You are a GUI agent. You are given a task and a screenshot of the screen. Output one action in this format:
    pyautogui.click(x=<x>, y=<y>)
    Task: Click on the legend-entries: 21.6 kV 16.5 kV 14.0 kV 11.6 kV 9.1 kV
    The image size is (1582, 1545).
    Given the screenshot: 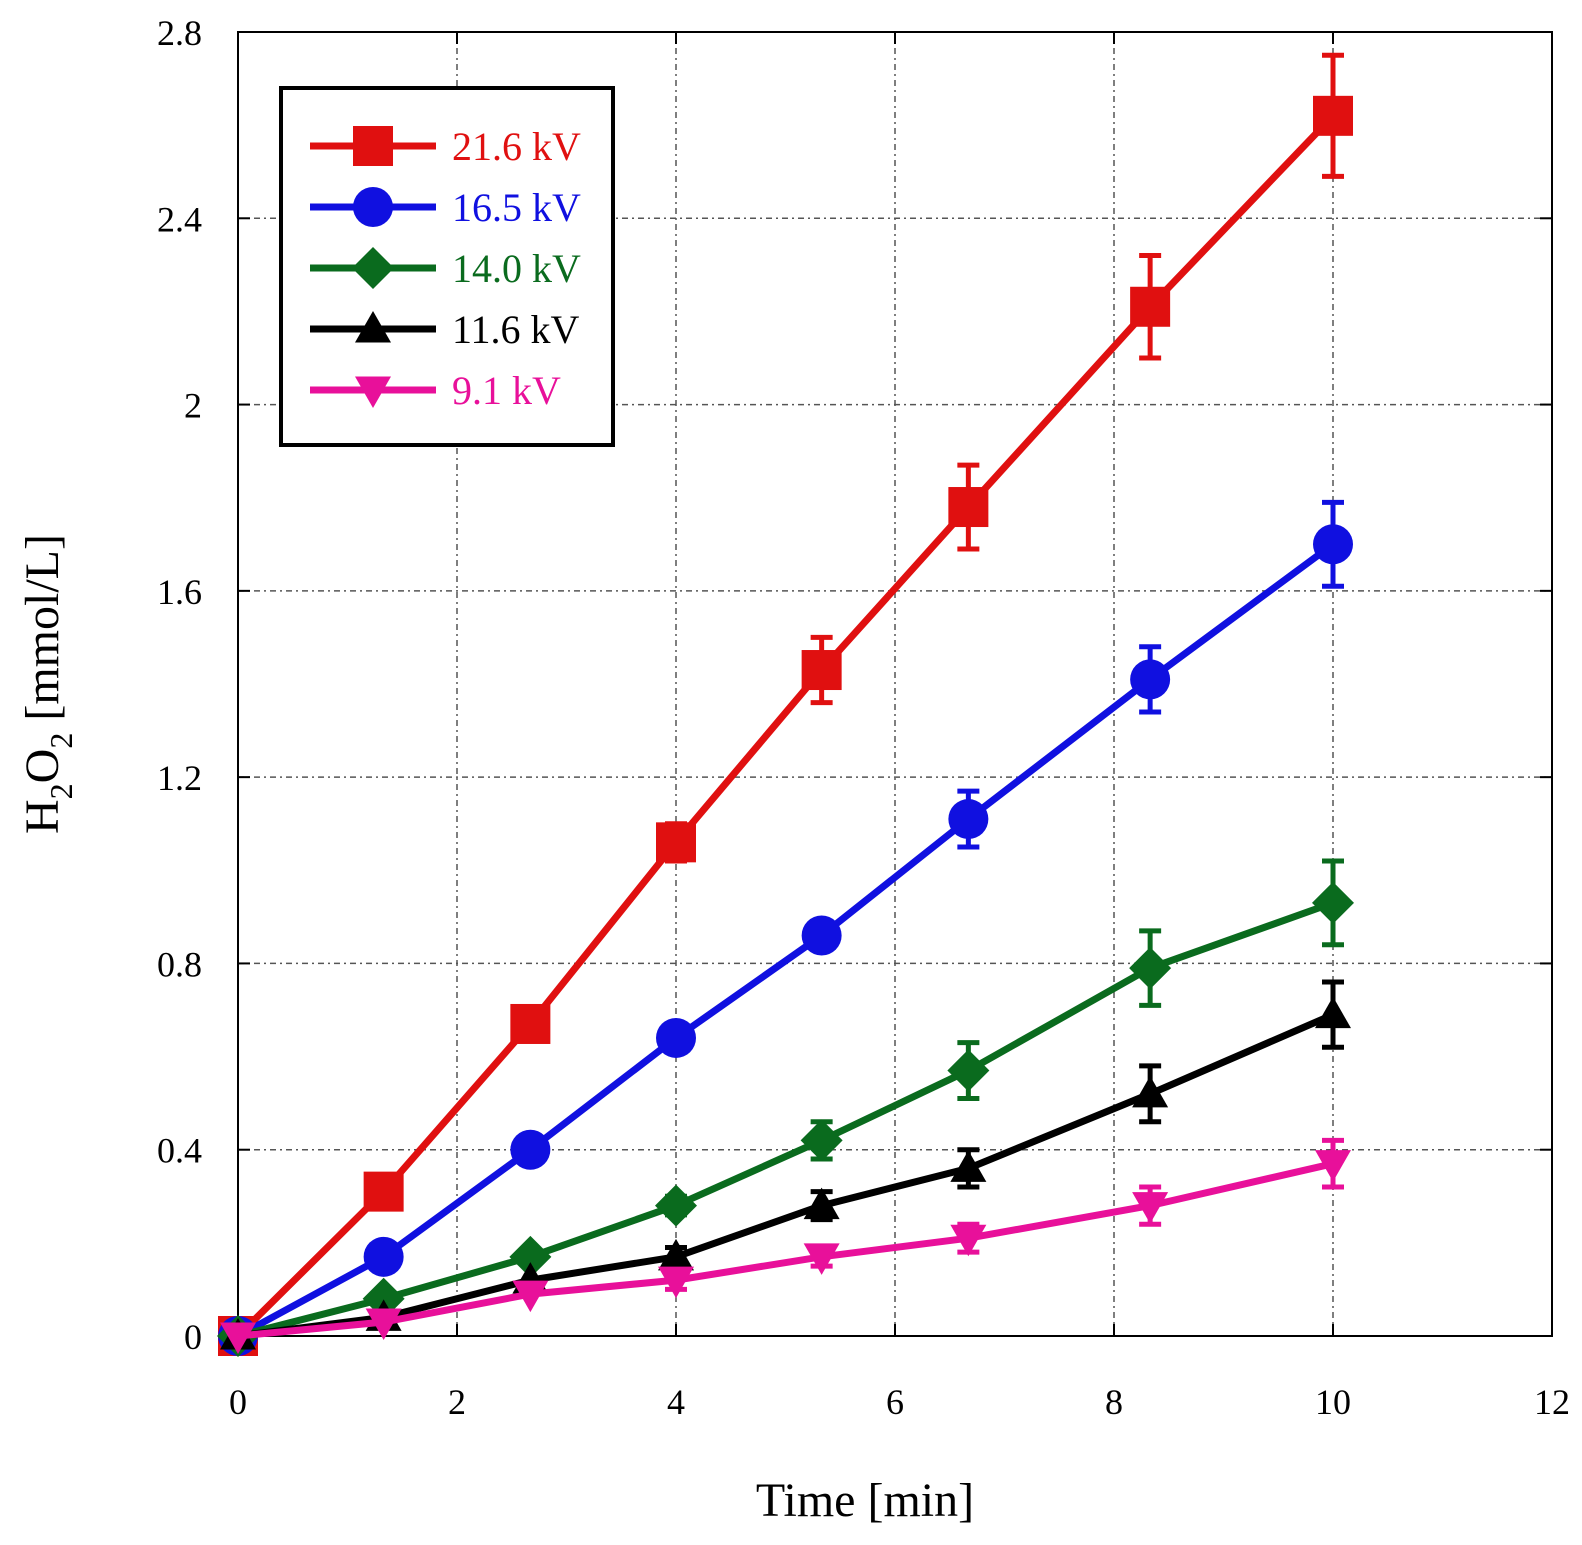 What is the action you would take?
    pyautogui.click(x=445, y=268)
    